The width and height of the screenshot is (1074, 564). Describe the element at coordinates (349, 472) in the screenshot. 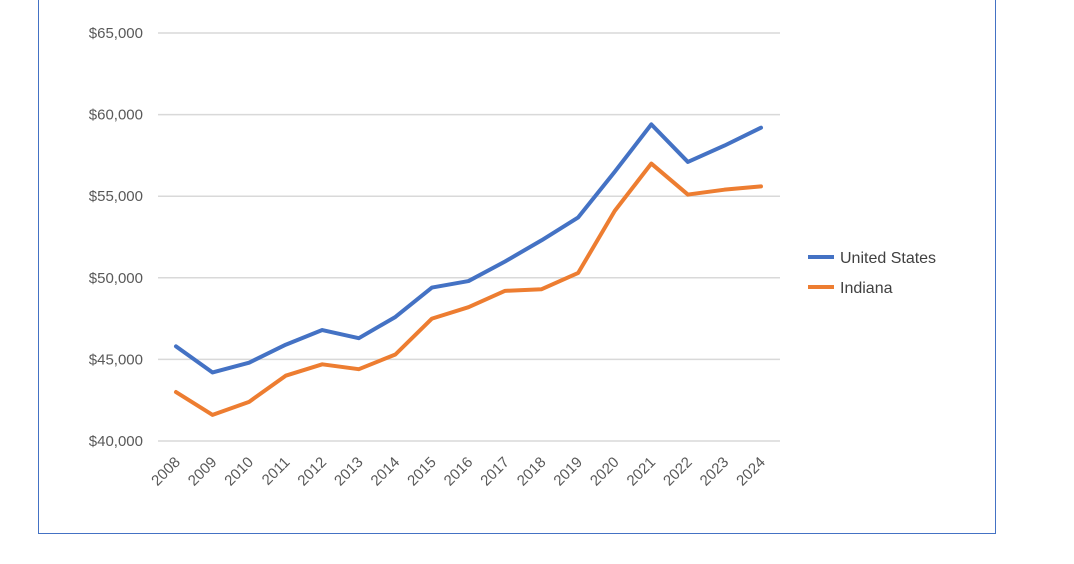

I see `x-tick-label: 2013` at that location.